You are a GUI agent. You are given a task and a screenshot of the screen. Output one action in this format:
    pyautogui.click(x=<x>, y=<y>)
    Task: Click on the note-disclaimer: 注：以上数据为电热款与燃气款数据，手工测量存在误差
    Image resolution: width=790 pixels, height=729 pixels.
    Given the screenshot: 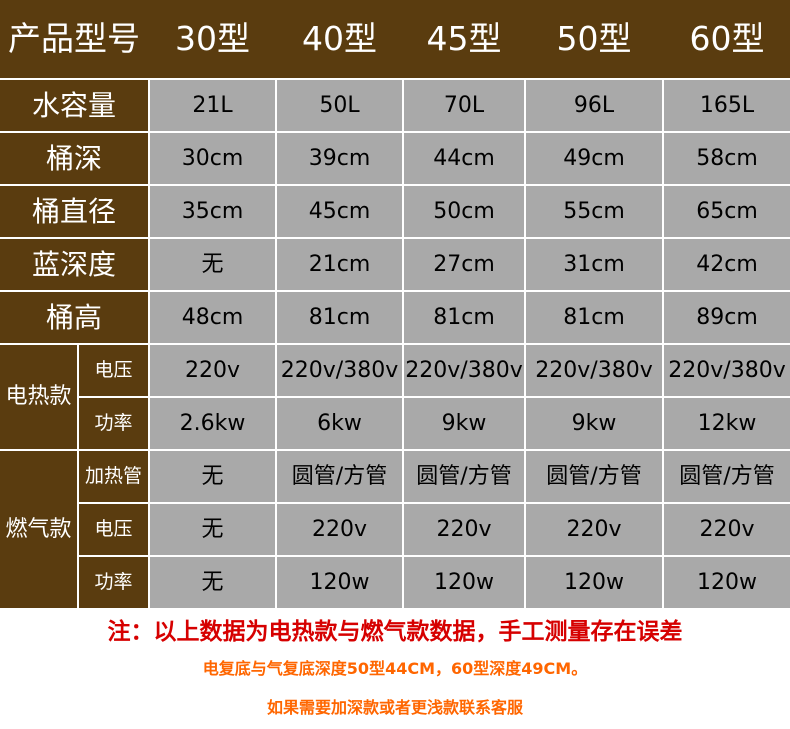 What is the action you would take?
    pyautogui.click(x=395, y=632)
    